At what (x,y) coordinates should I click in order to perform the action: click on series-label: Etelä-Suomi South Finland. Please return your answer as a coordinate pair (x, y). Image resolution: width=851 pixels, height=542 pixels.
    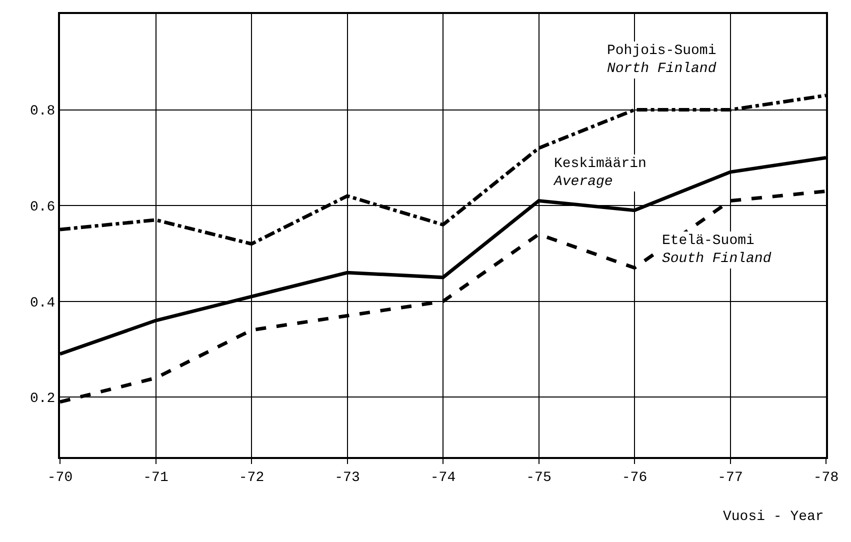
    Looking at the image, I should click on (717, 250).